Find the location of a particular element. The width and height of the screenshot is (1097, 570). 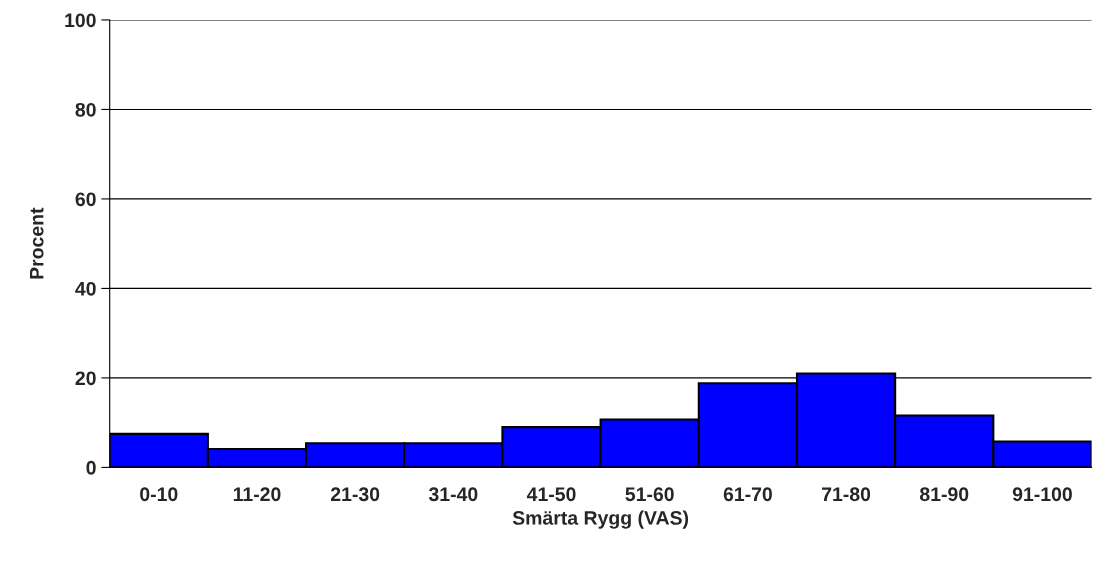

x-tick-label: 21-30 is located at coordinates (355, 494).